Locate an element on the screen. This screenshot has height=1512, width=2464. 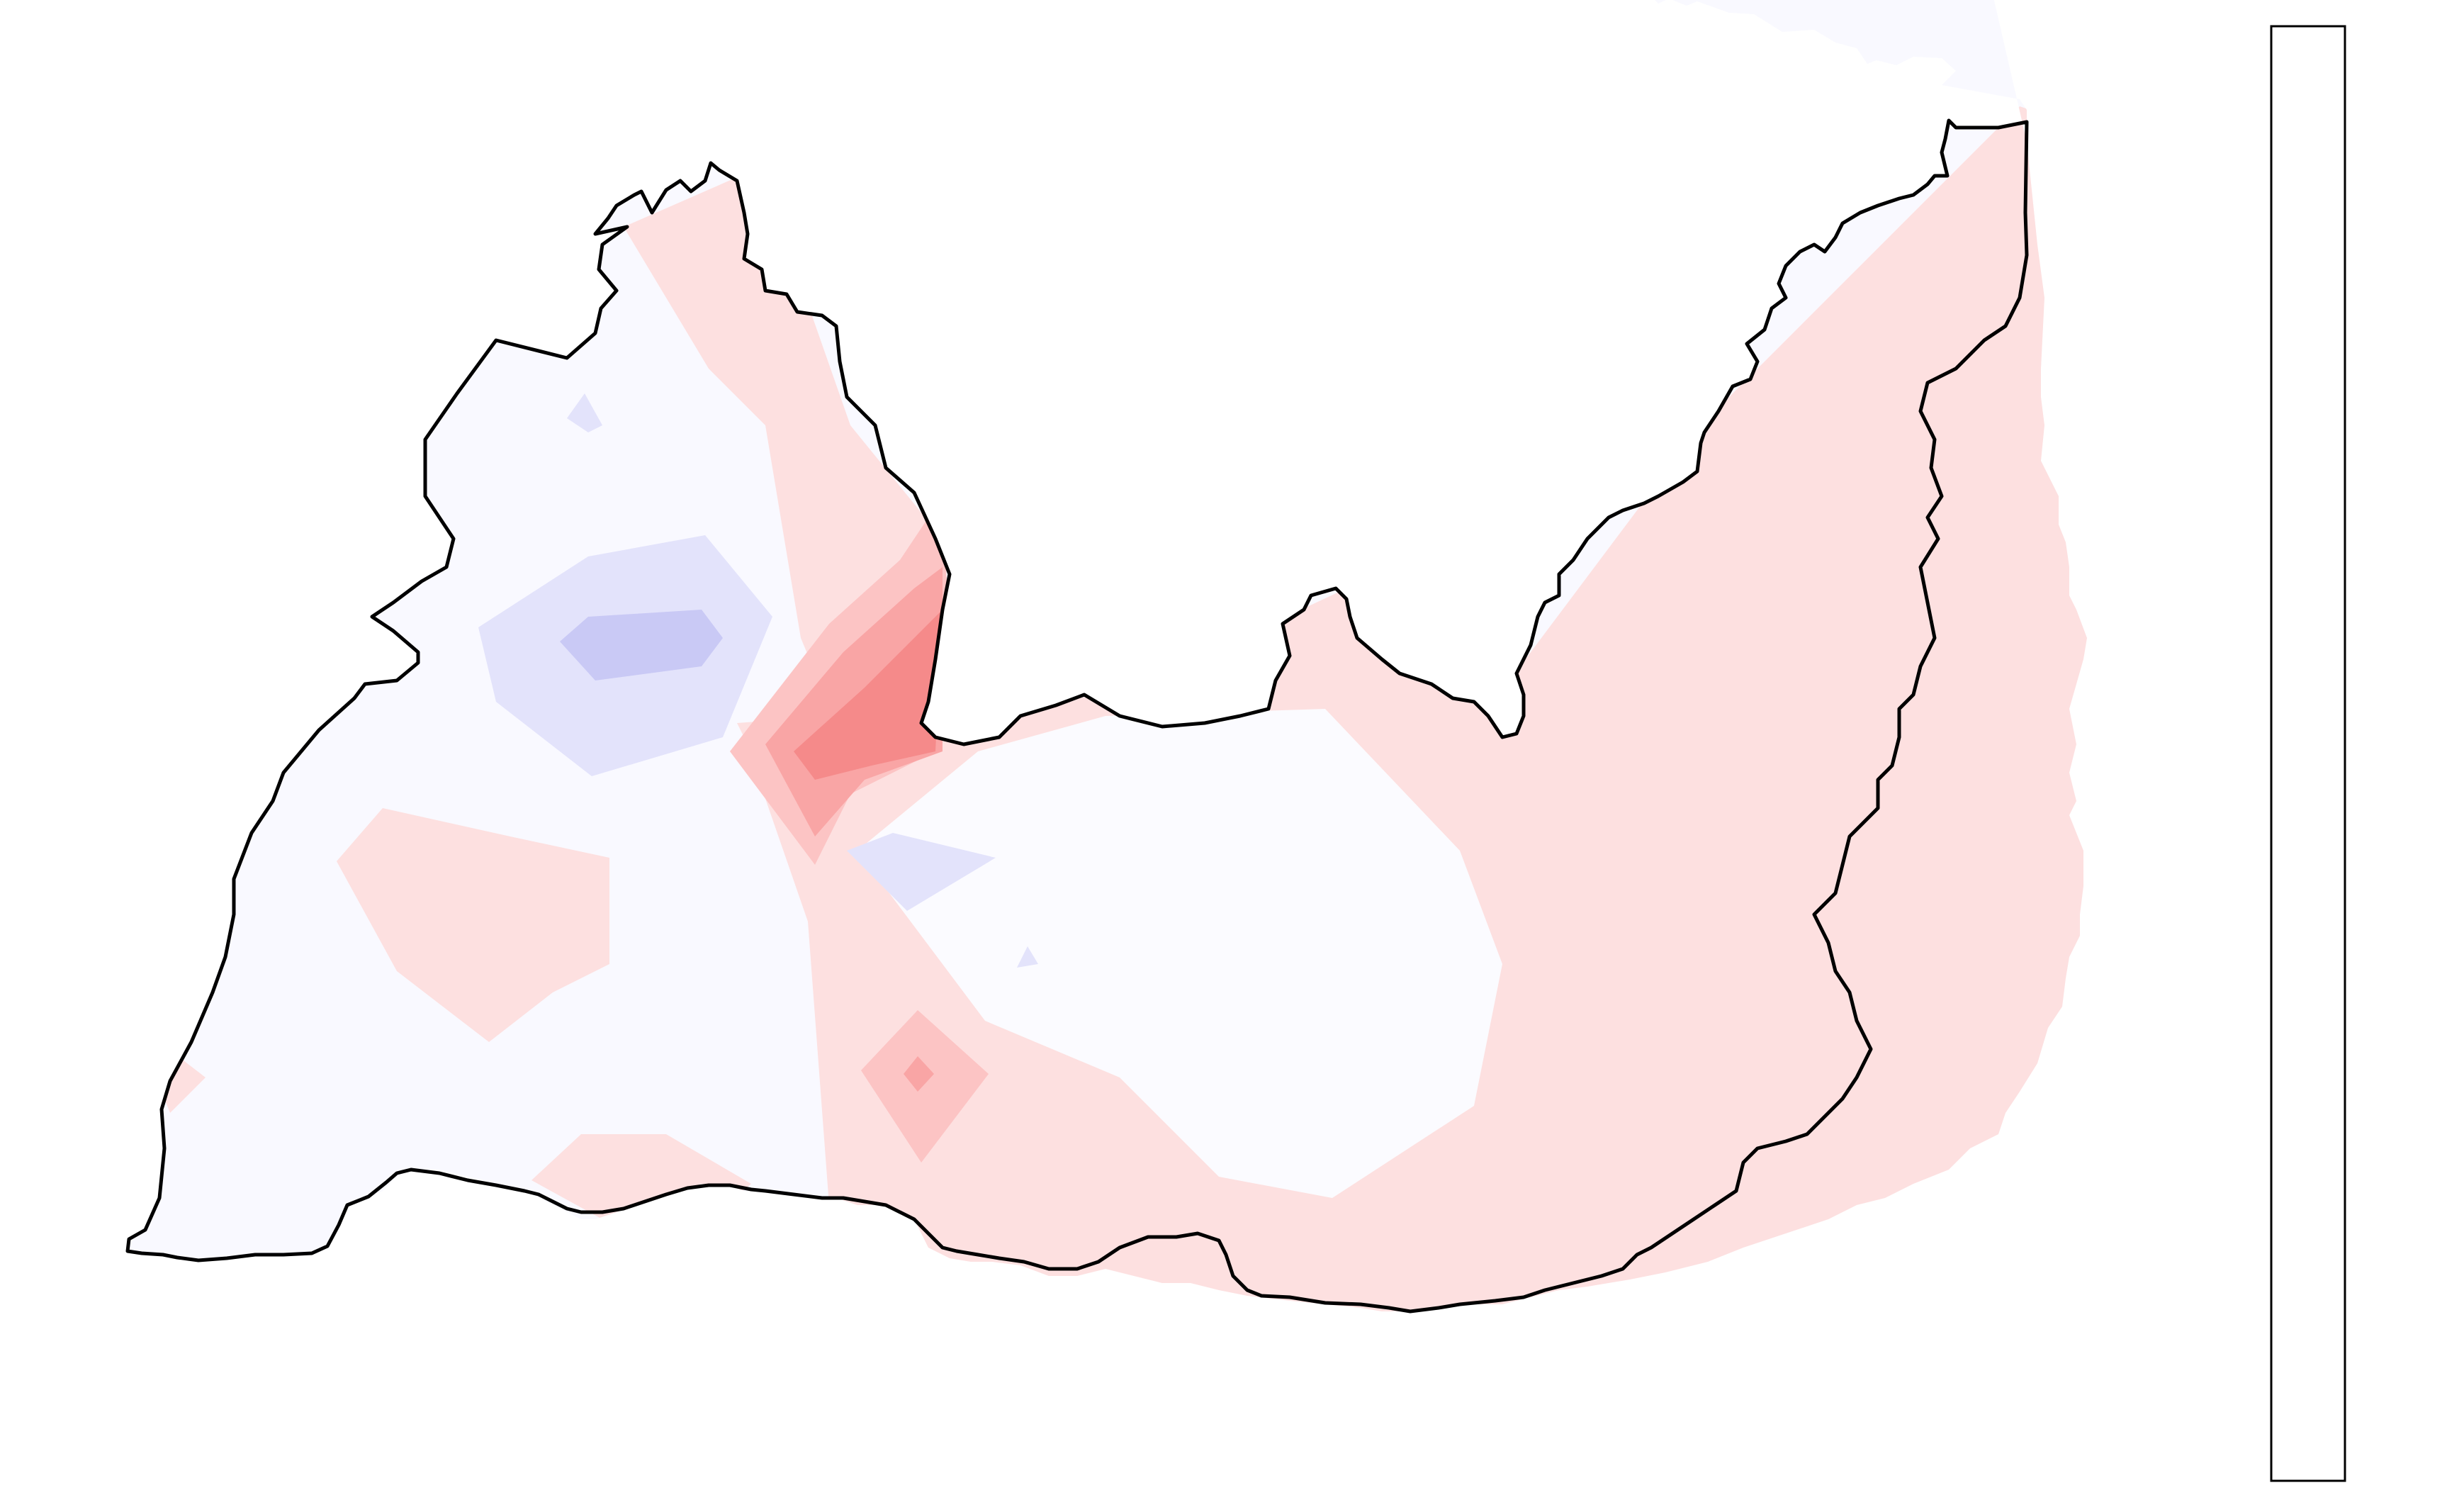
west-pink-field is located at coordinates (473, 925).